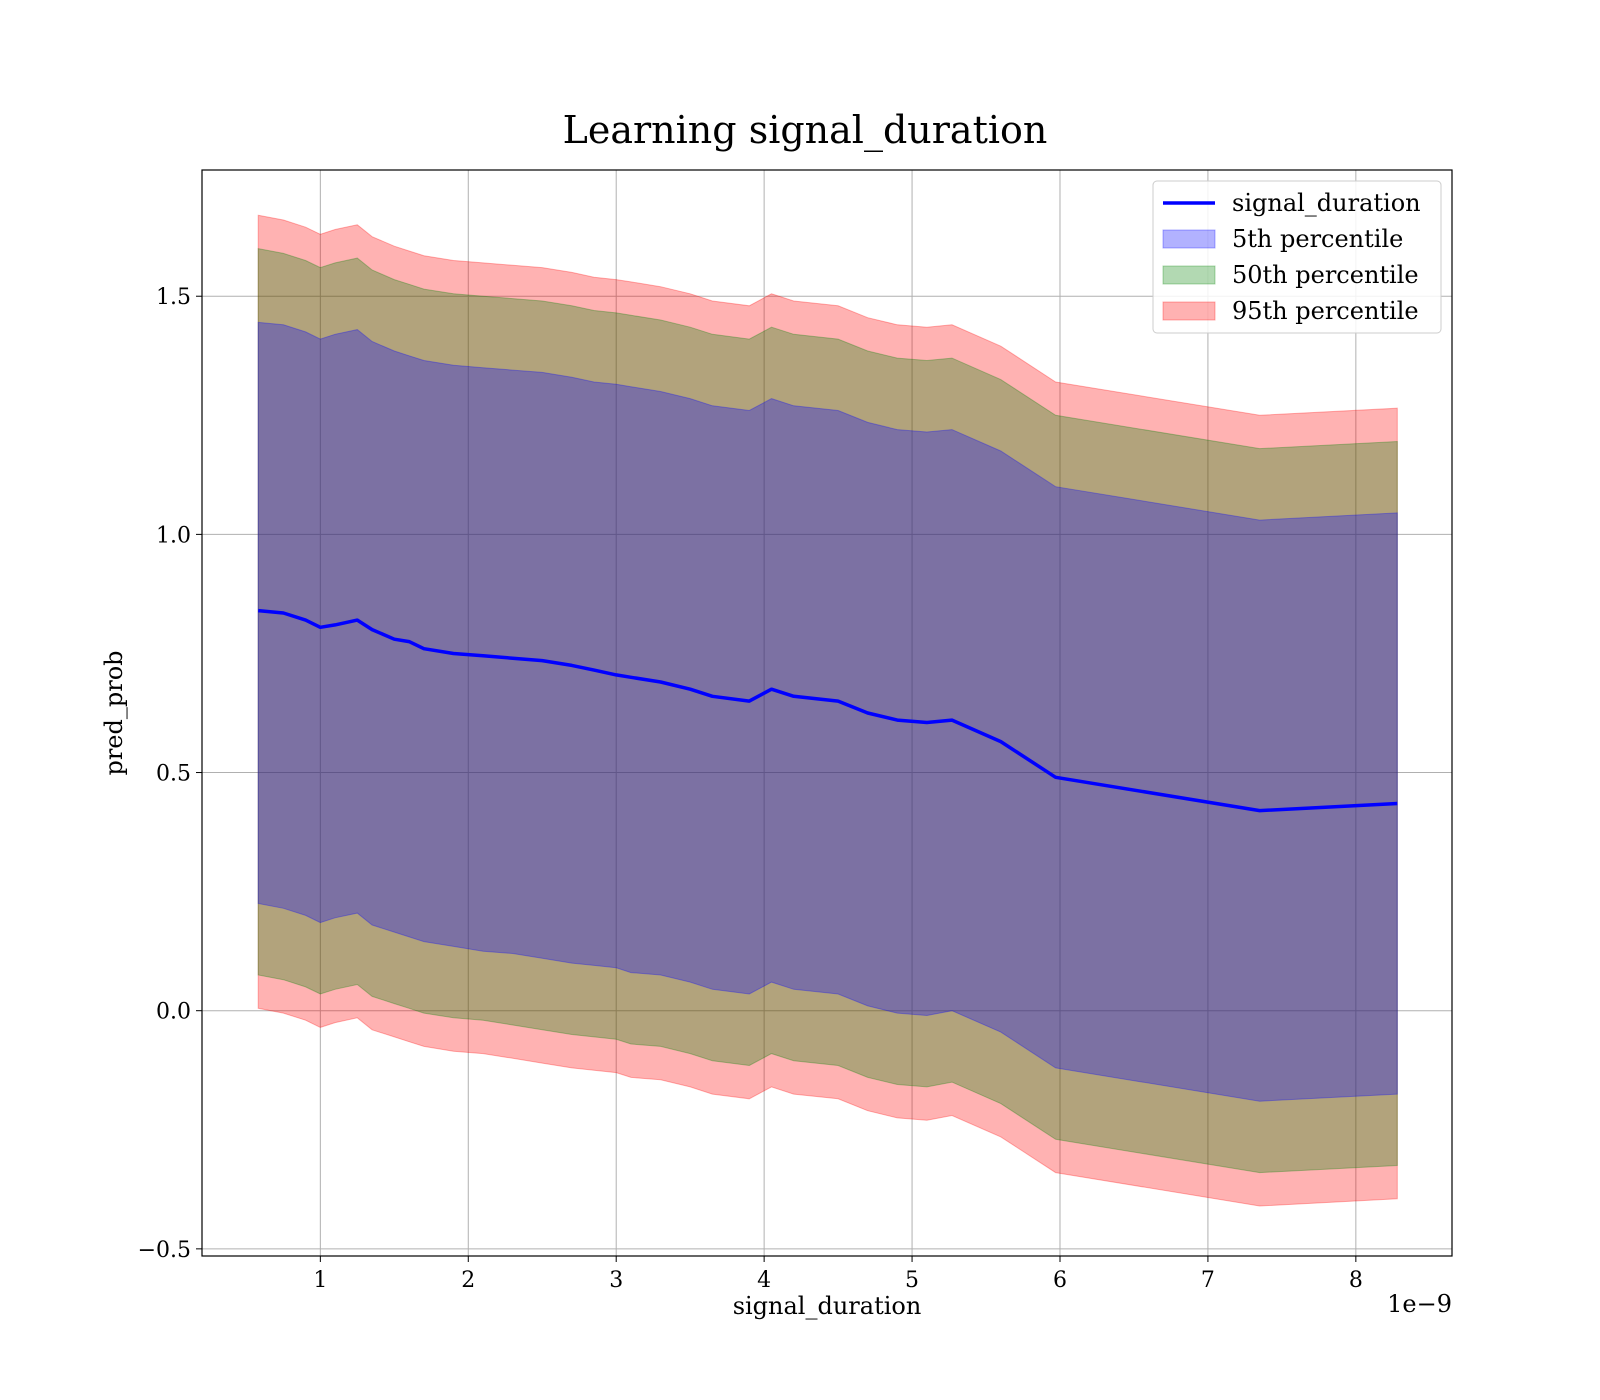  I want to click on legend-label: 50th percentile, so click(1325, 275).